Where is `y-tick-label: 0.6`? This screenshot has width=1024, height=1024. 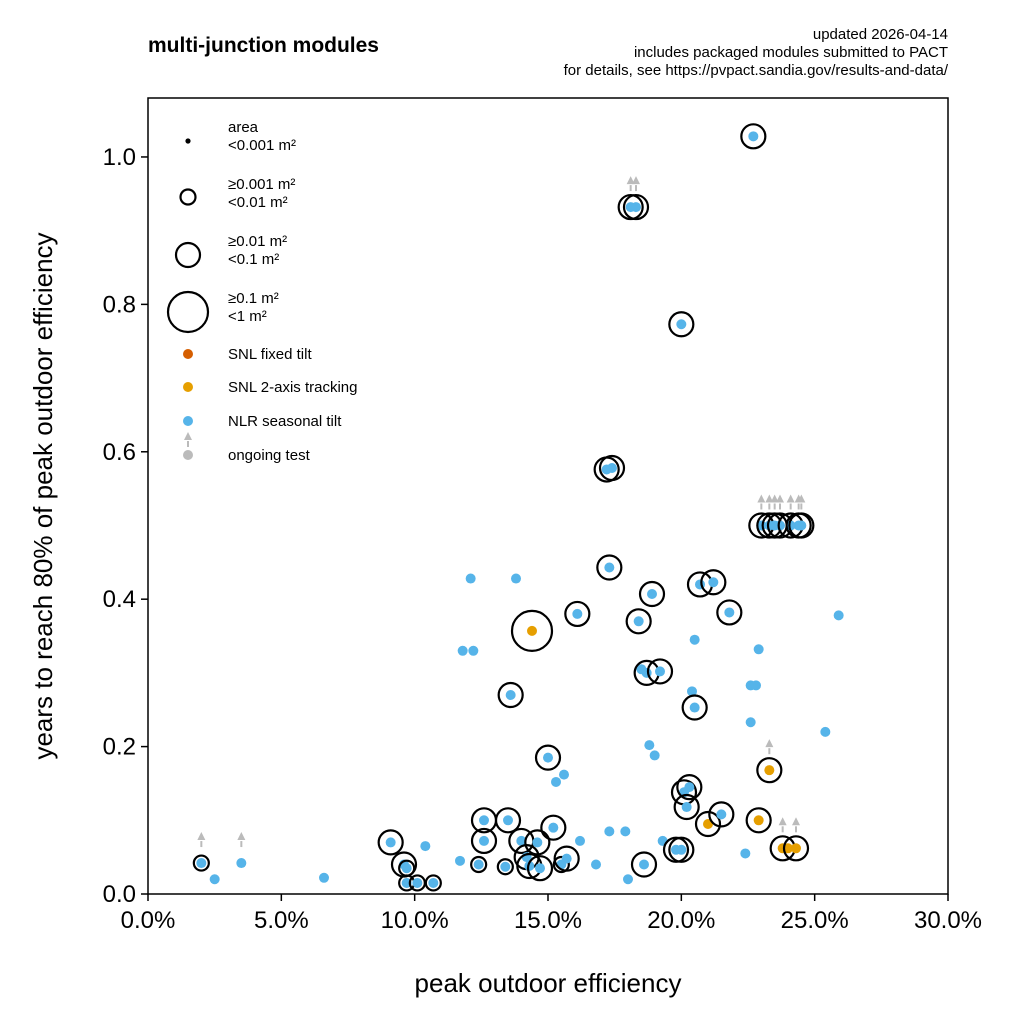 y-tick-label: 0.6 is located at coordinates (119, 452).